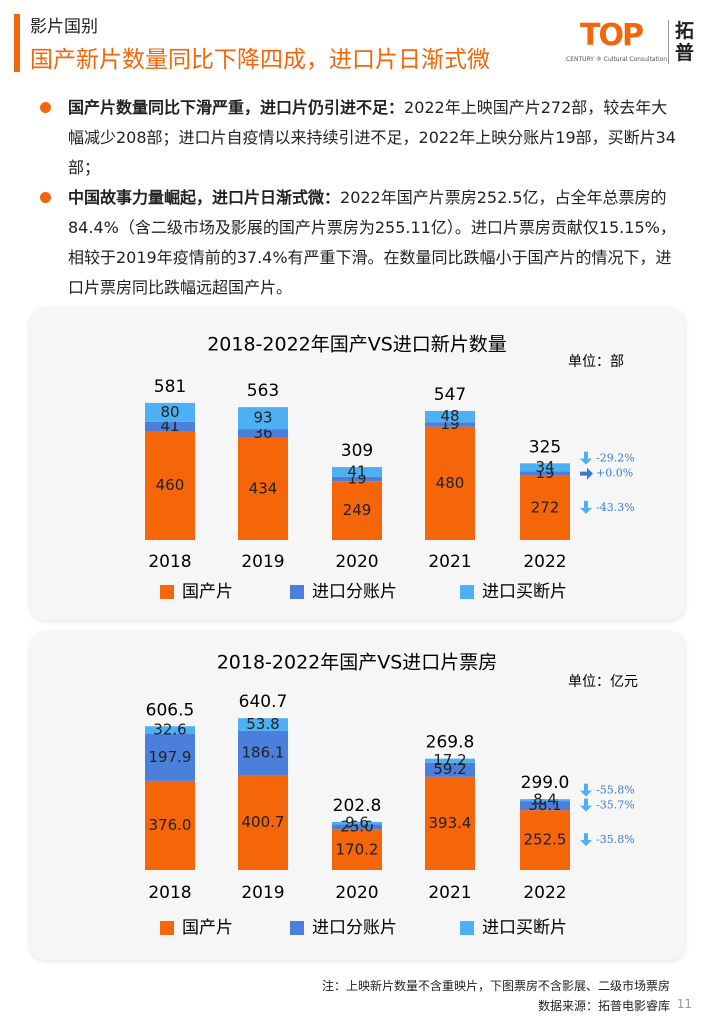  I want to click on bullet-lead: 国产片数量同比下滑严重，进口片仍引进不足：, so click(236, 107).